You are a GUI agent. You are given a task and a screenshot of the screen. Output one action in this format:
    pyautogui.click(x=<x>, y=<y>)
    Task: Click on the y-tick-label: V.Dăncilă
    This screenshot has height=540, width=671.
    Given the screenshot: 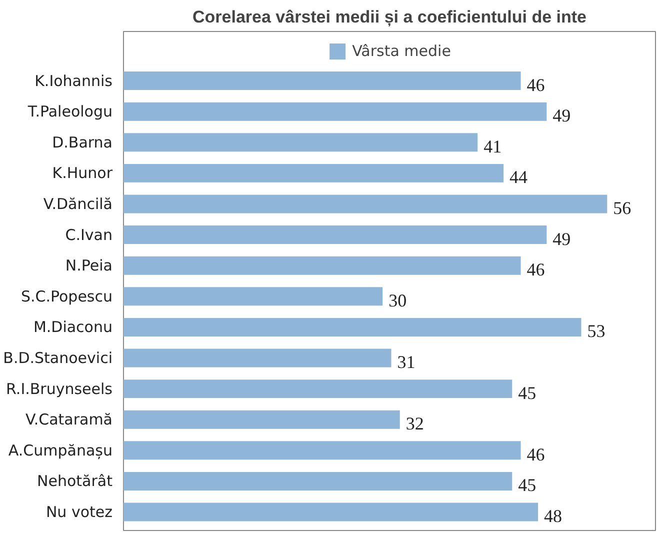 What is the action you would take?
    pyautogui.click(x=78, y=203)
    